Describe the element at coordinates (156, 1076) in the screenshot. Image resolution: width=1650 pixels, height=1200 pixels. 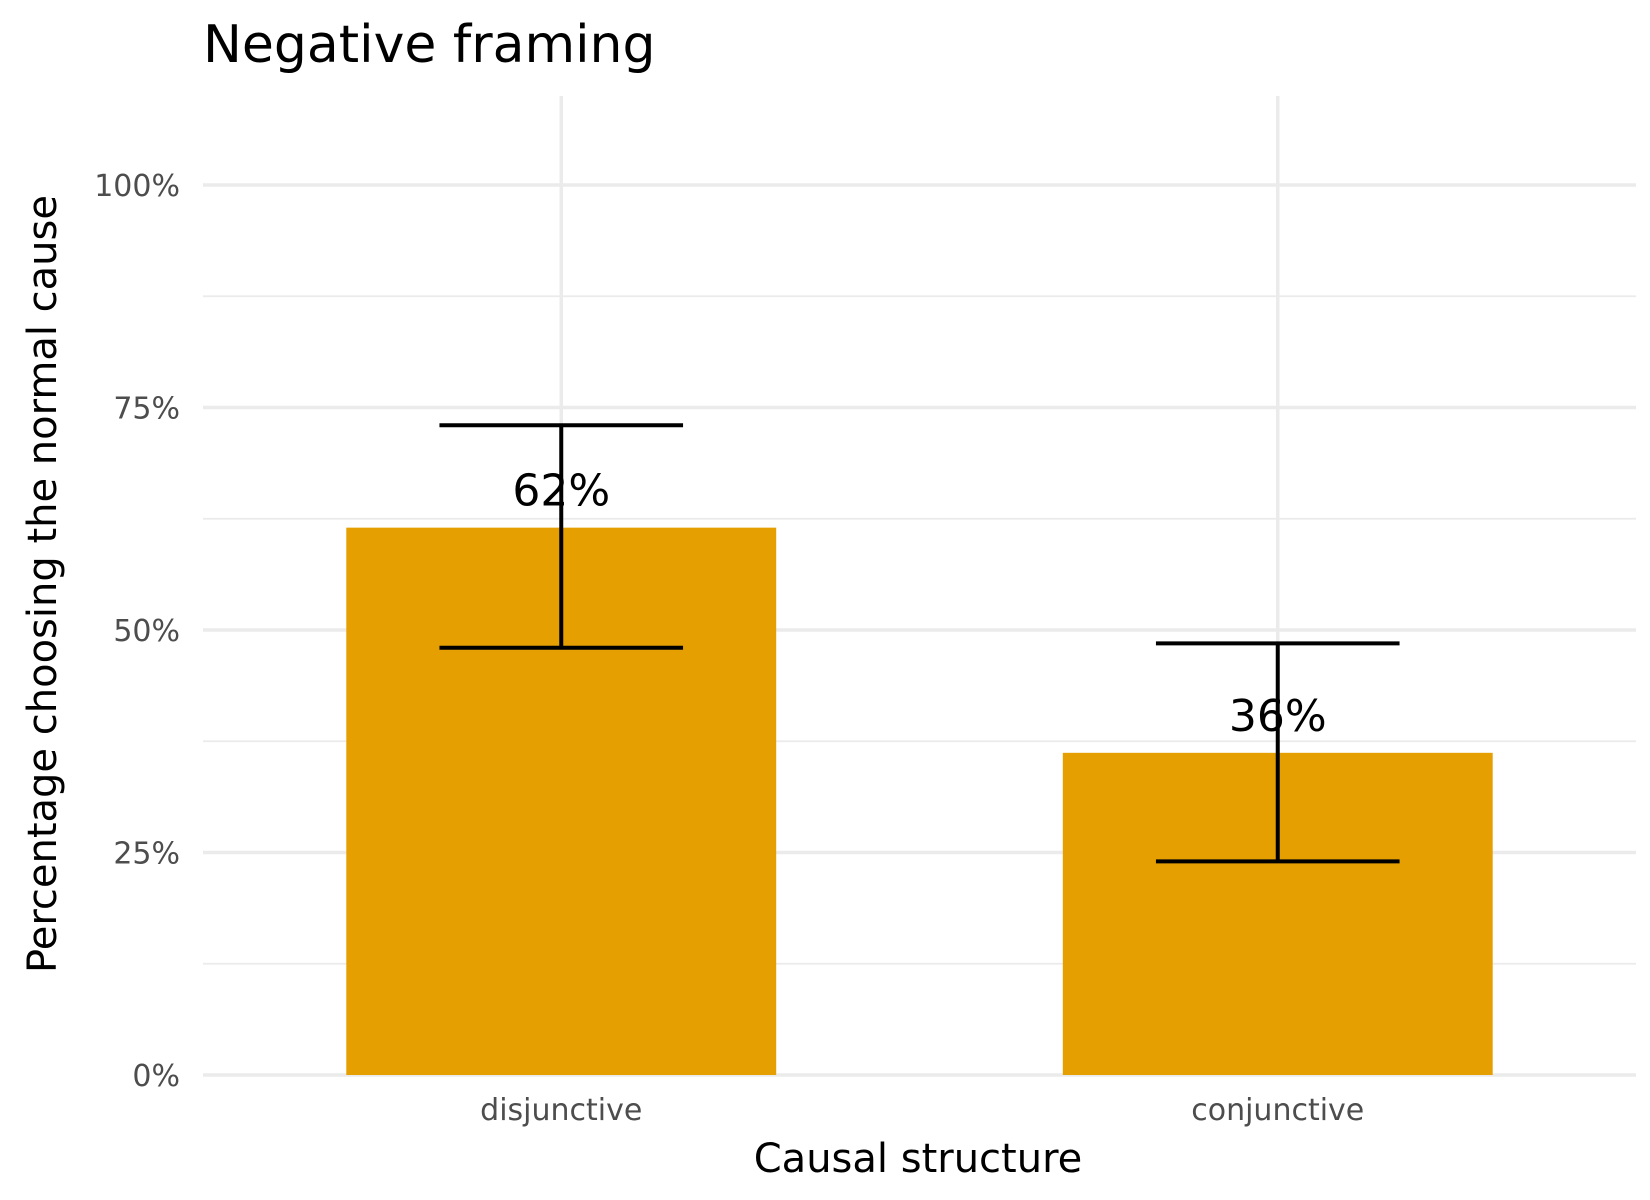
I see `y-tick-label-0: 0%` at that location.